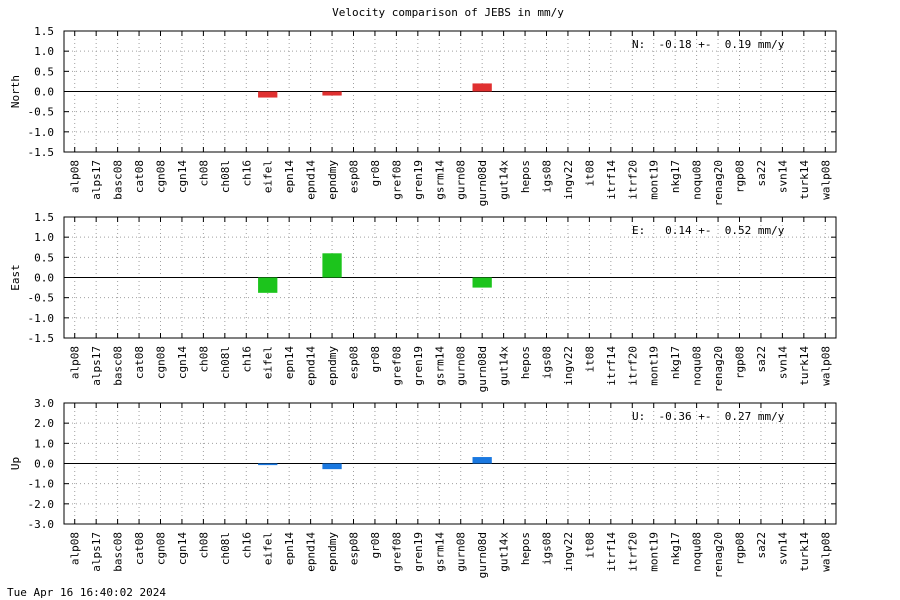 The image size is (900, 600). Describe the element at coordinates (568, 180) in the screenshot. I see `x-tick-label: ingv22` at that location.